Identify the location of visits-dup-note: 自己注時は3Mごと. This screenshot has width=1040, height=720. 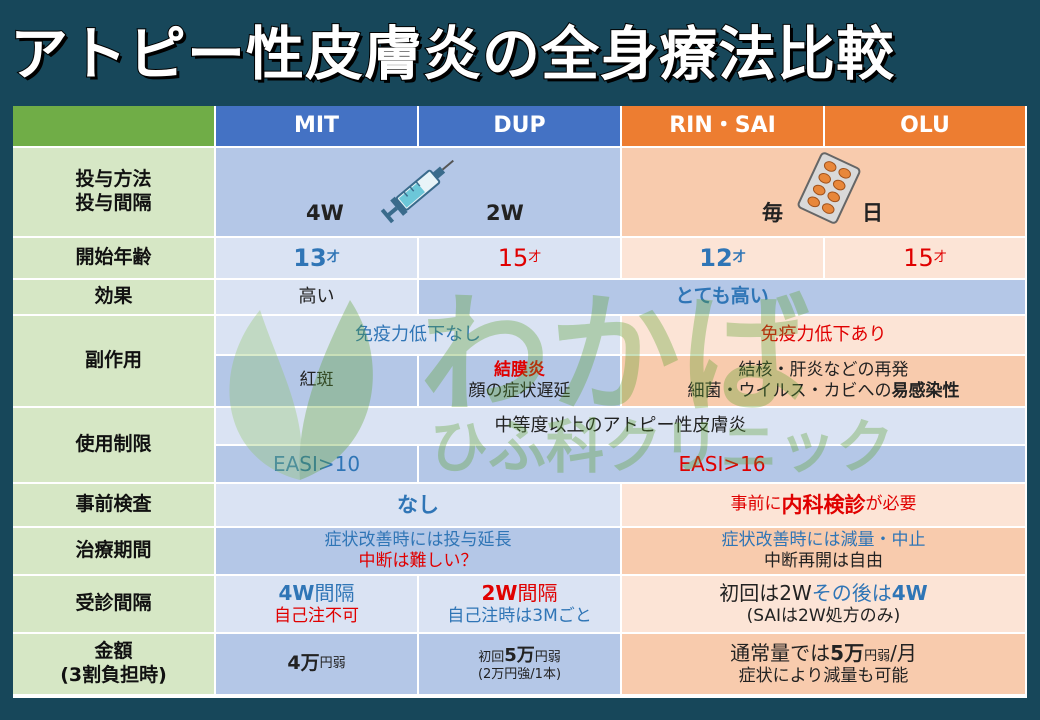
(519, 615).